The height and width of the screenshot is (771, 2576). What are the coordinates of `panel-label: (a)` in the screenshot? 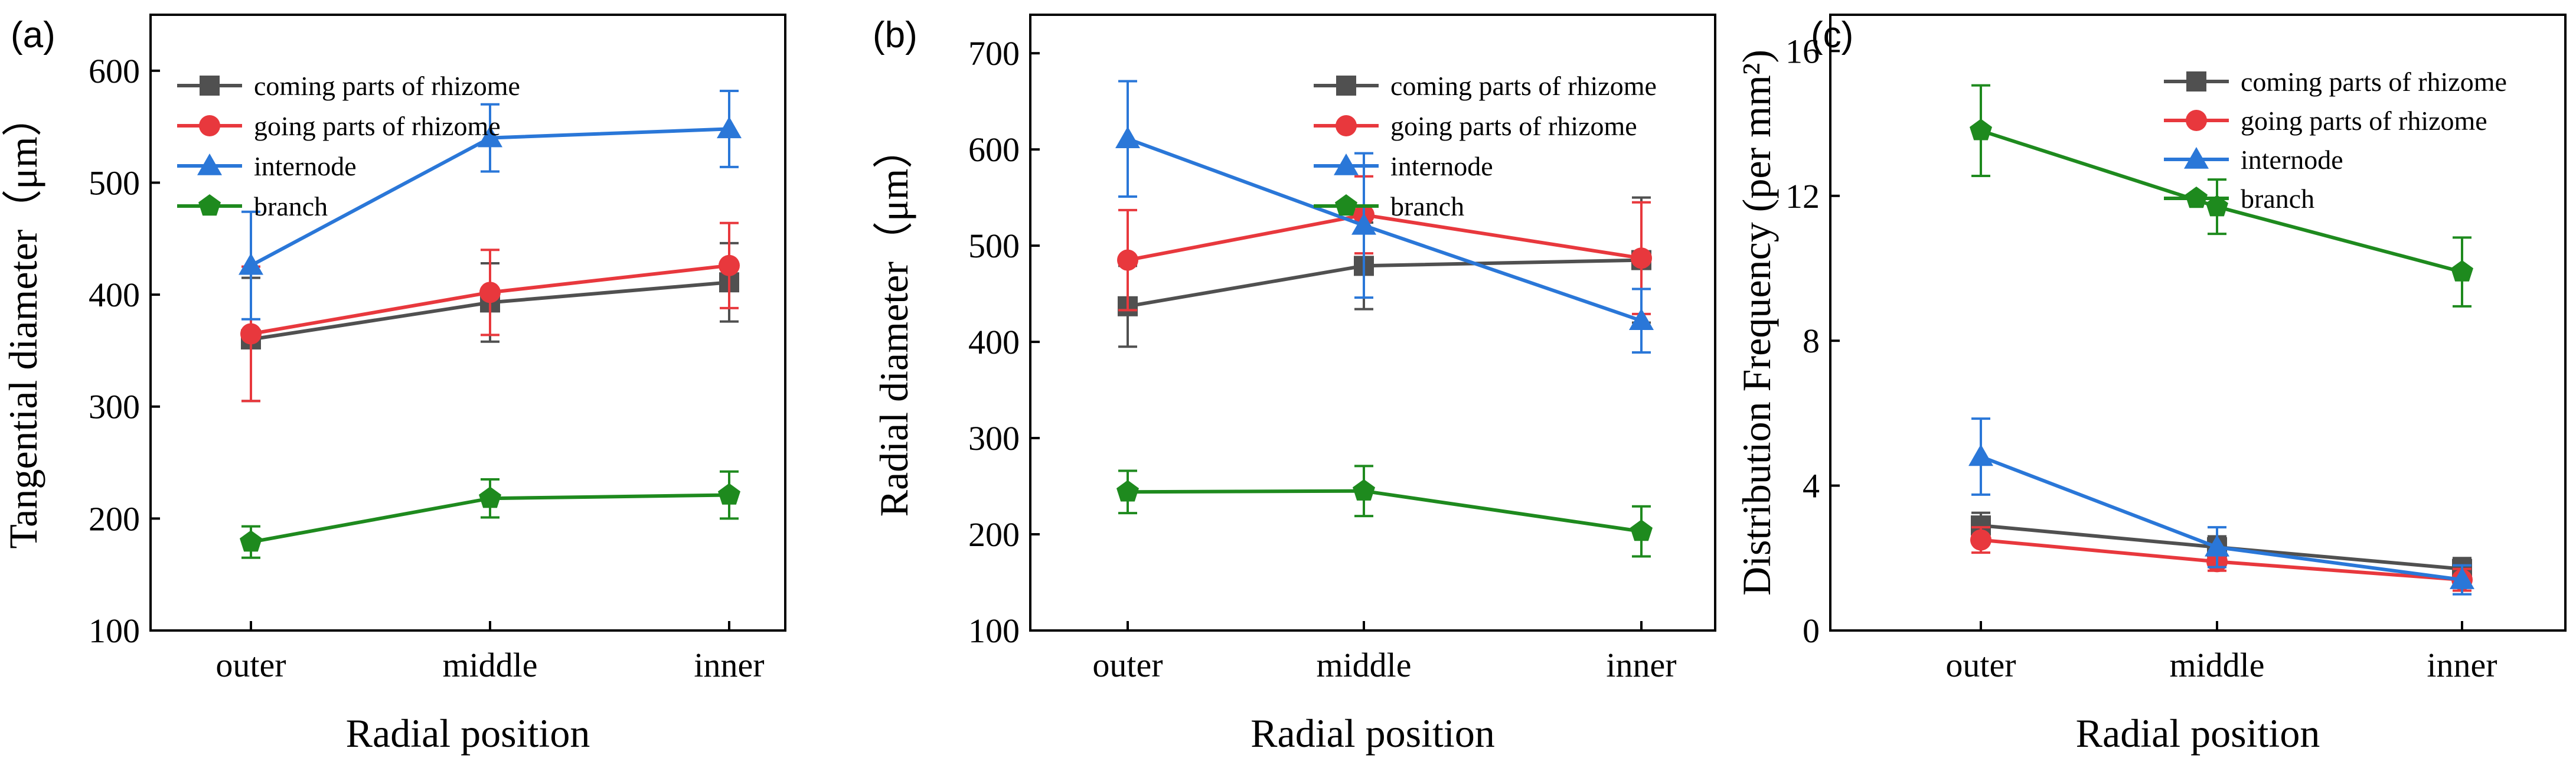 It's located at (33, 35).